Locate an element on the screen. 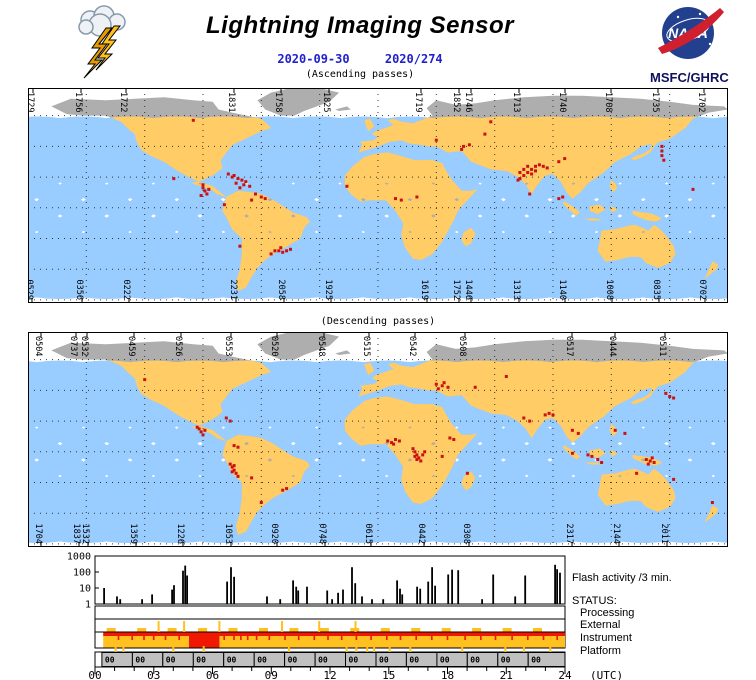 The height and width of the screenshot is (680, 756). svg-text: 1704 is located at coordinates (38, 534).